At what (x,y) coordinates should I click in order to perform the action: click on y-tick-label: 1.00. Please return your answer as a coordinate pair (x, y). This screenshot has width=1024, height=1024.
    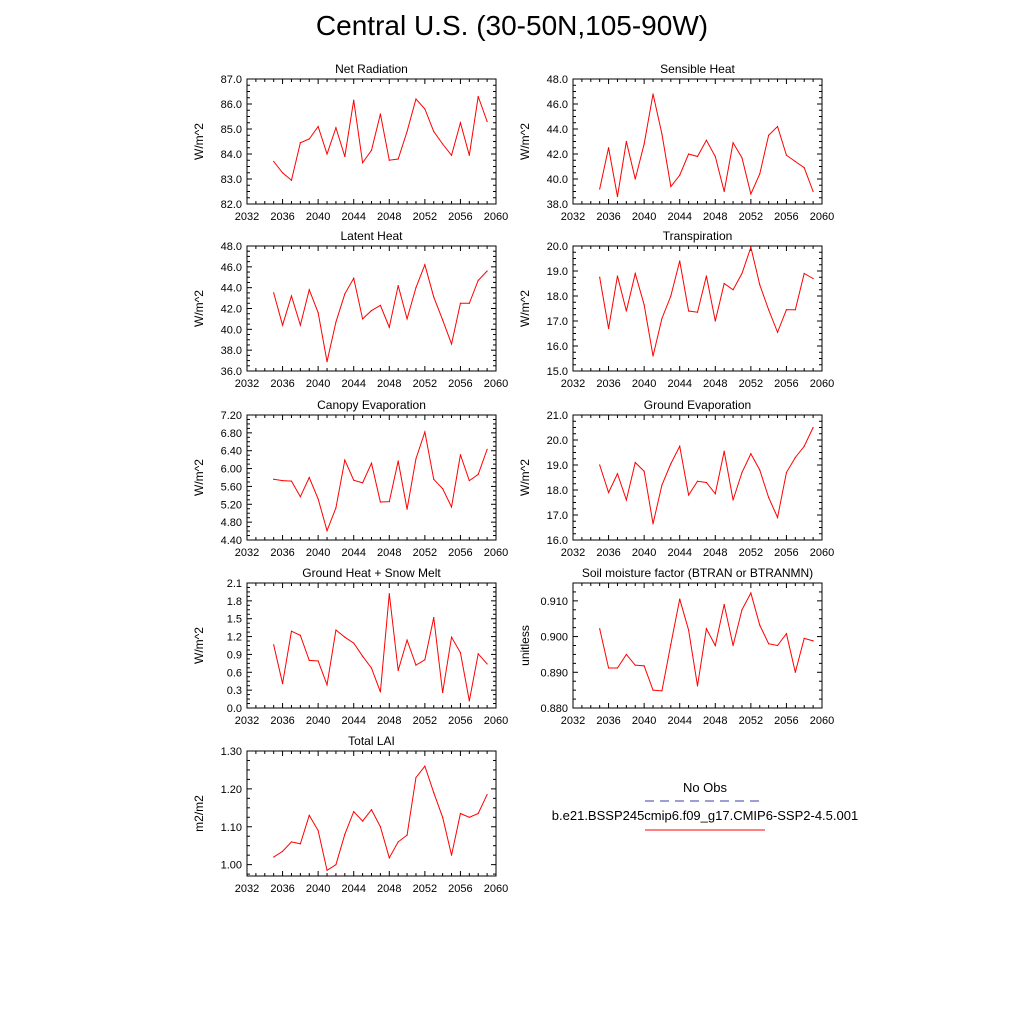
    Looking at the image, I should click on (231, 866).